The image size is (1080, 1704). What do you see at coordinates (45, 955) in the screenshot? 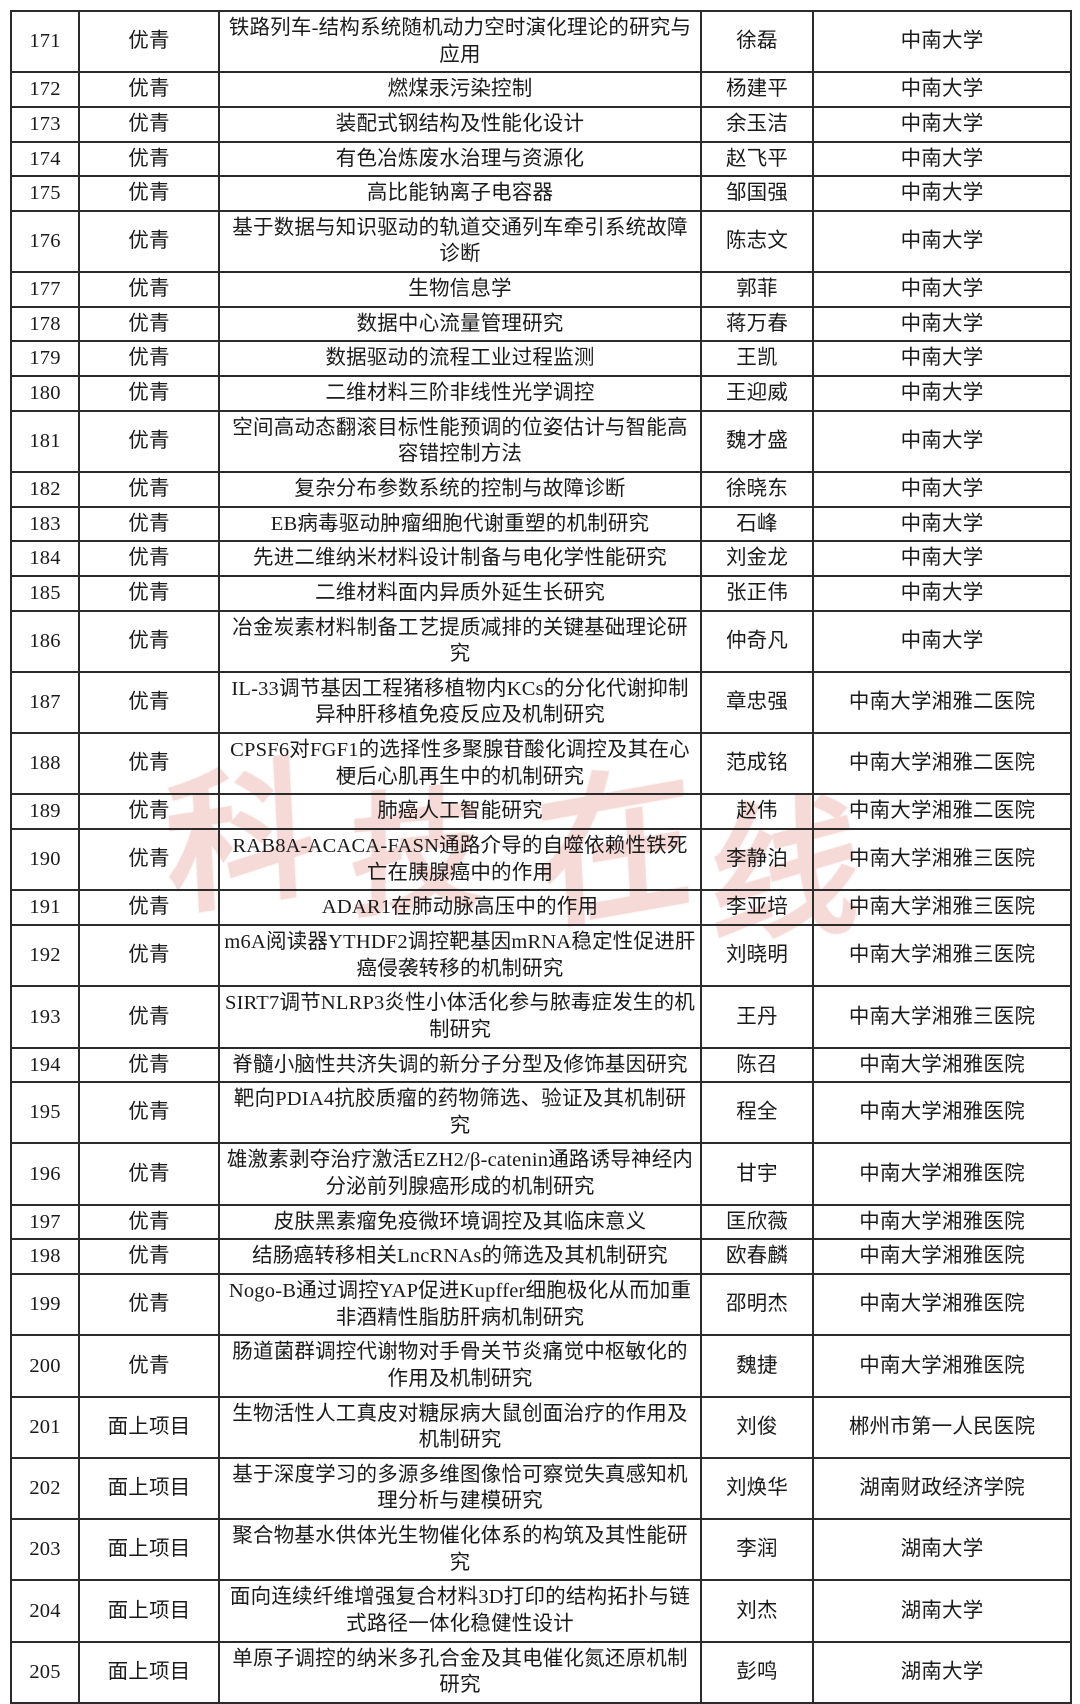
I see `cell-sequence: 192` at bounding box center [45, 955].